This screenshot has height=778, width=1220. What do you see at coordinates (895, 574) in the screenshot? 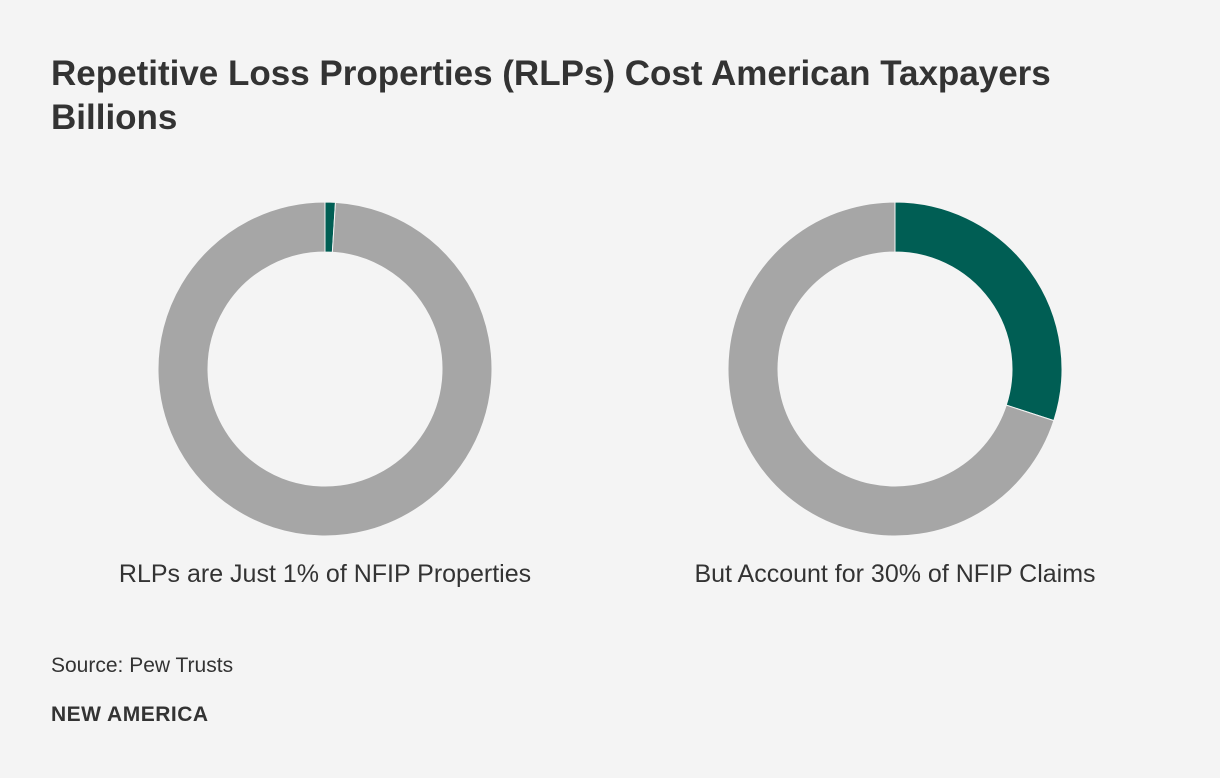
I see `caption-claims: But Account for 30% of NFIP Claims` at bounding box center [895, 574].